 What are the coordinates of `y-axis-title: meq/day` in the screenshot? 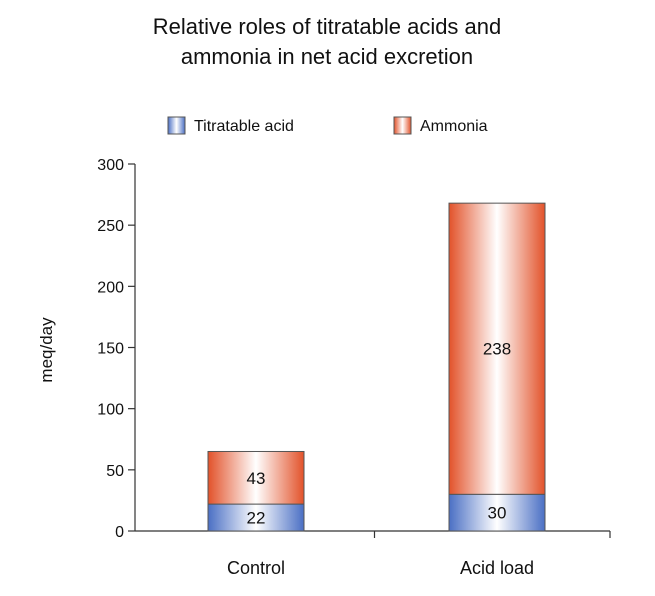 It's located at (46, 350).